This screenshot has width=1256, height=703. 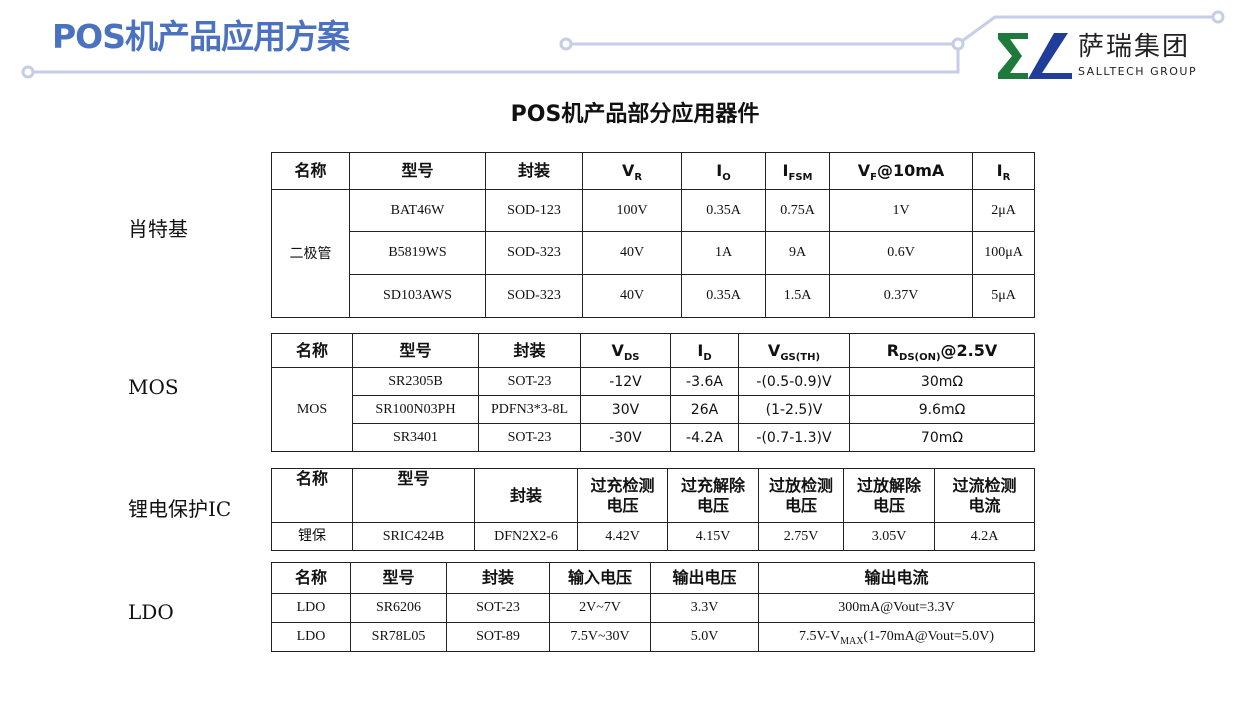 What do you see at coordinates (310, 253) in the screenshot?
I see `group-cell: 二极管` at bounding box center [310, 253].